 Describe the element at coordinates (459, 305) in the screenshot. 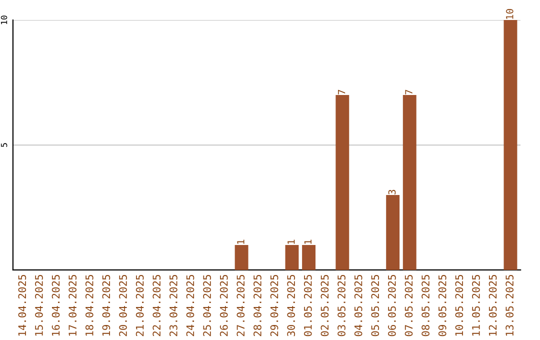

I see `x-tick-label: 10.05.2025` at that location.